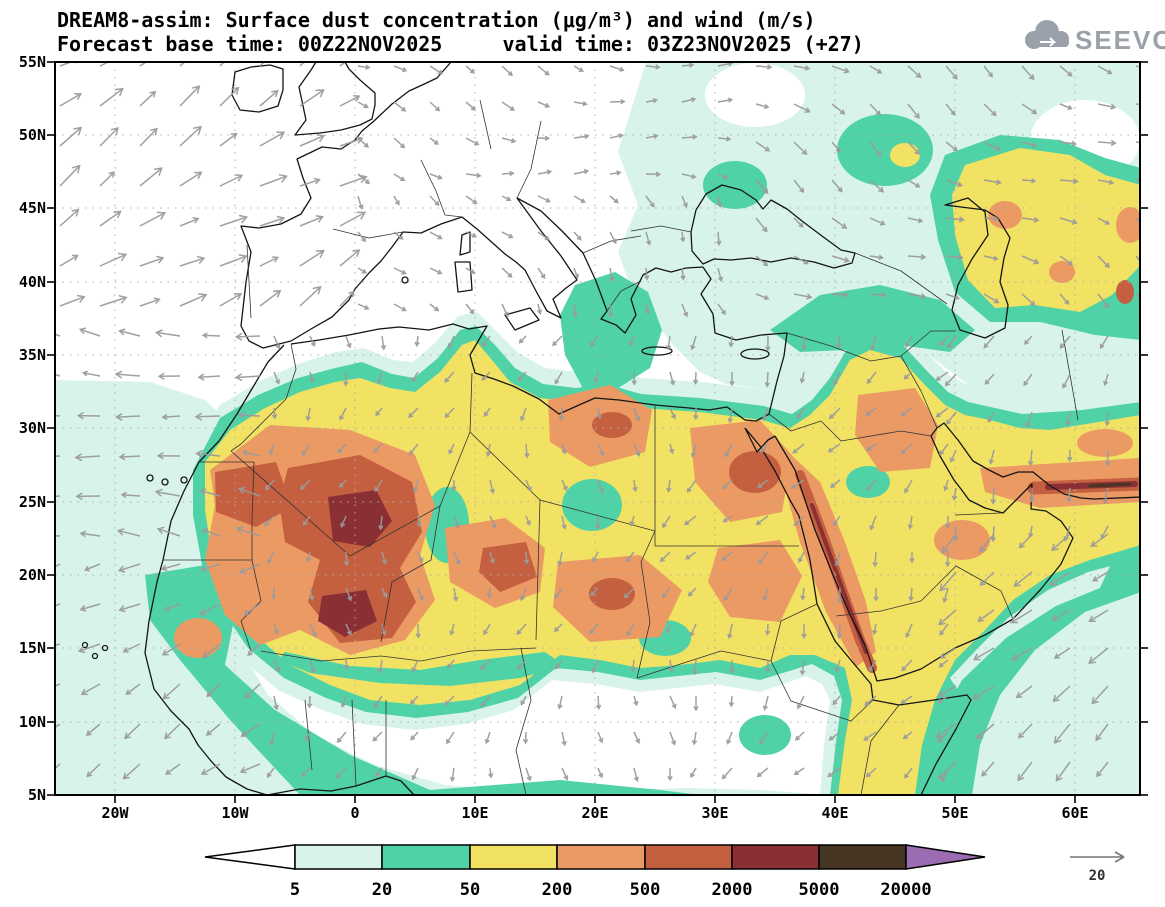 The image size is (1165, 907). Describe the element at coordinates (612, 425) in the screenshot. I see `dust-region-libya-brick` at that location.